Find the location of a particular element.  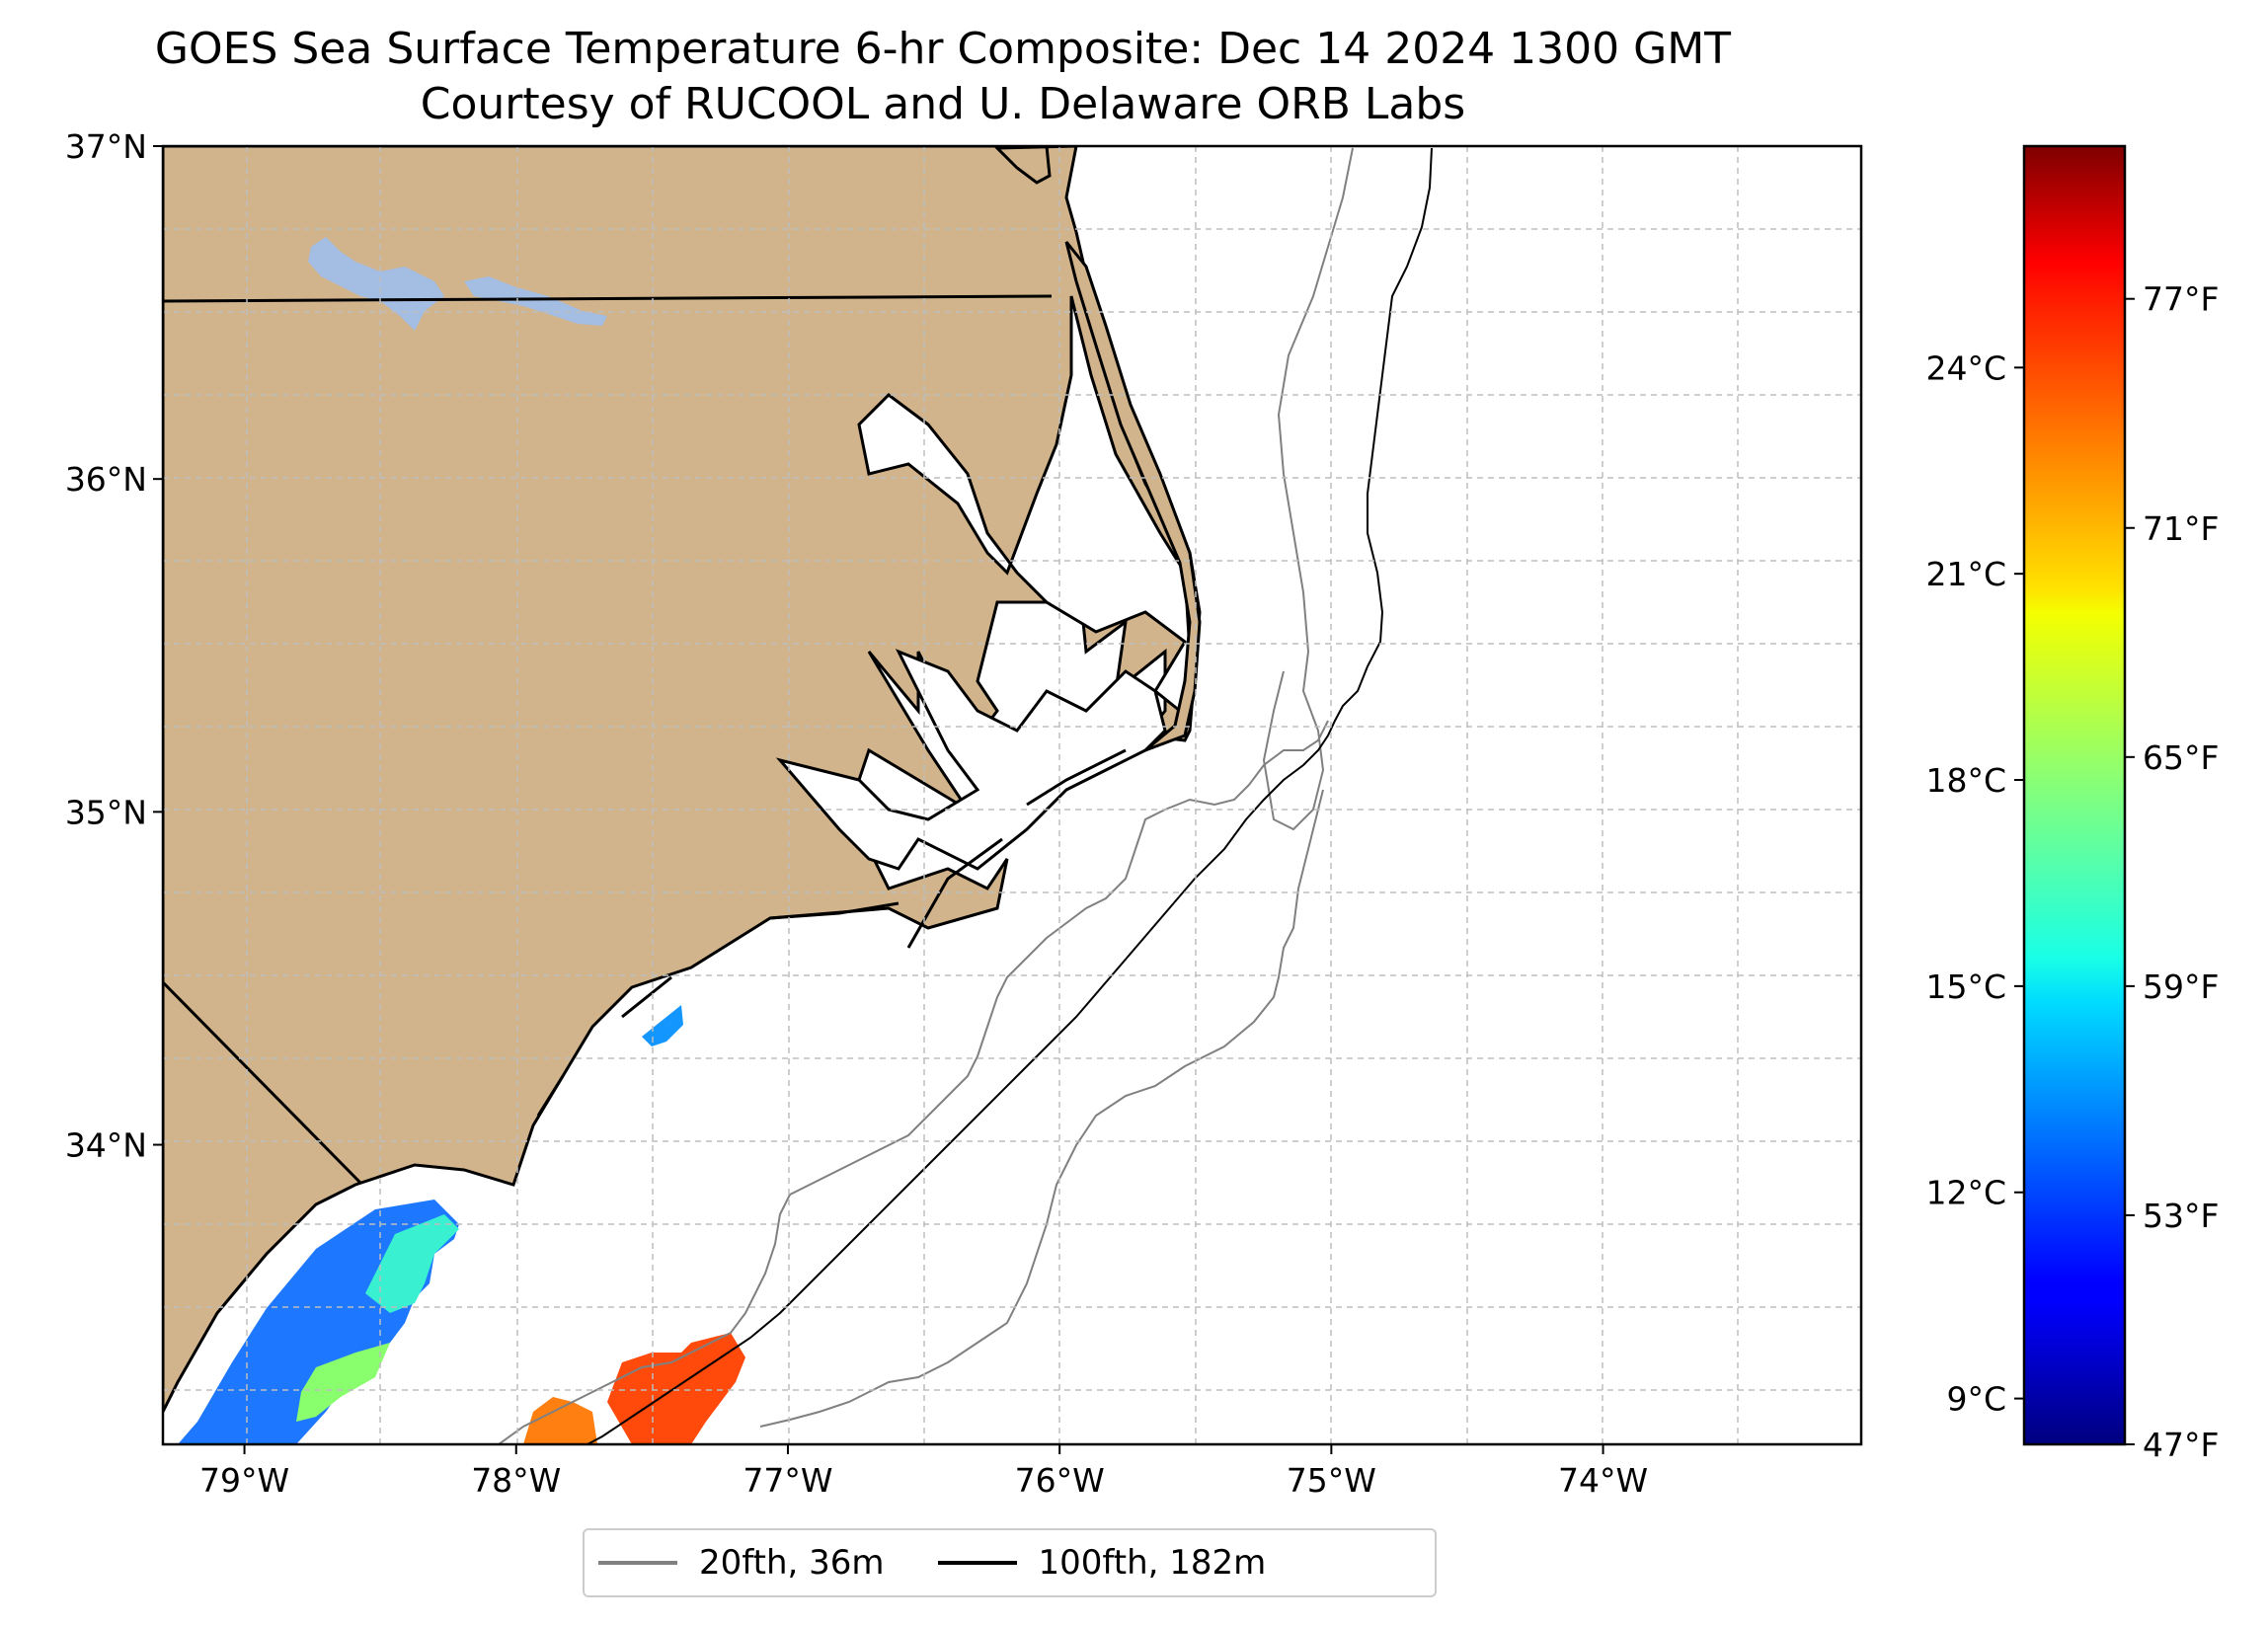

fahrenheit-tick-label: 77°F is located at coordinates (2181, 299).